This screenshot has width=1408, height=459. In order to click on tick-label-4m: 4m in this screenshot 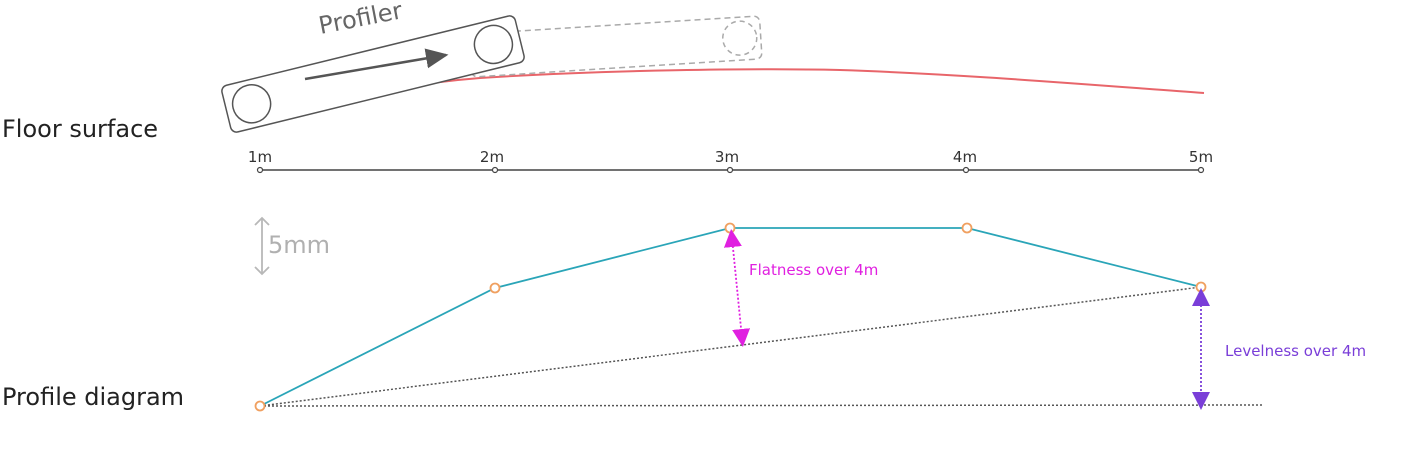, I will do `click(965, 157)`.